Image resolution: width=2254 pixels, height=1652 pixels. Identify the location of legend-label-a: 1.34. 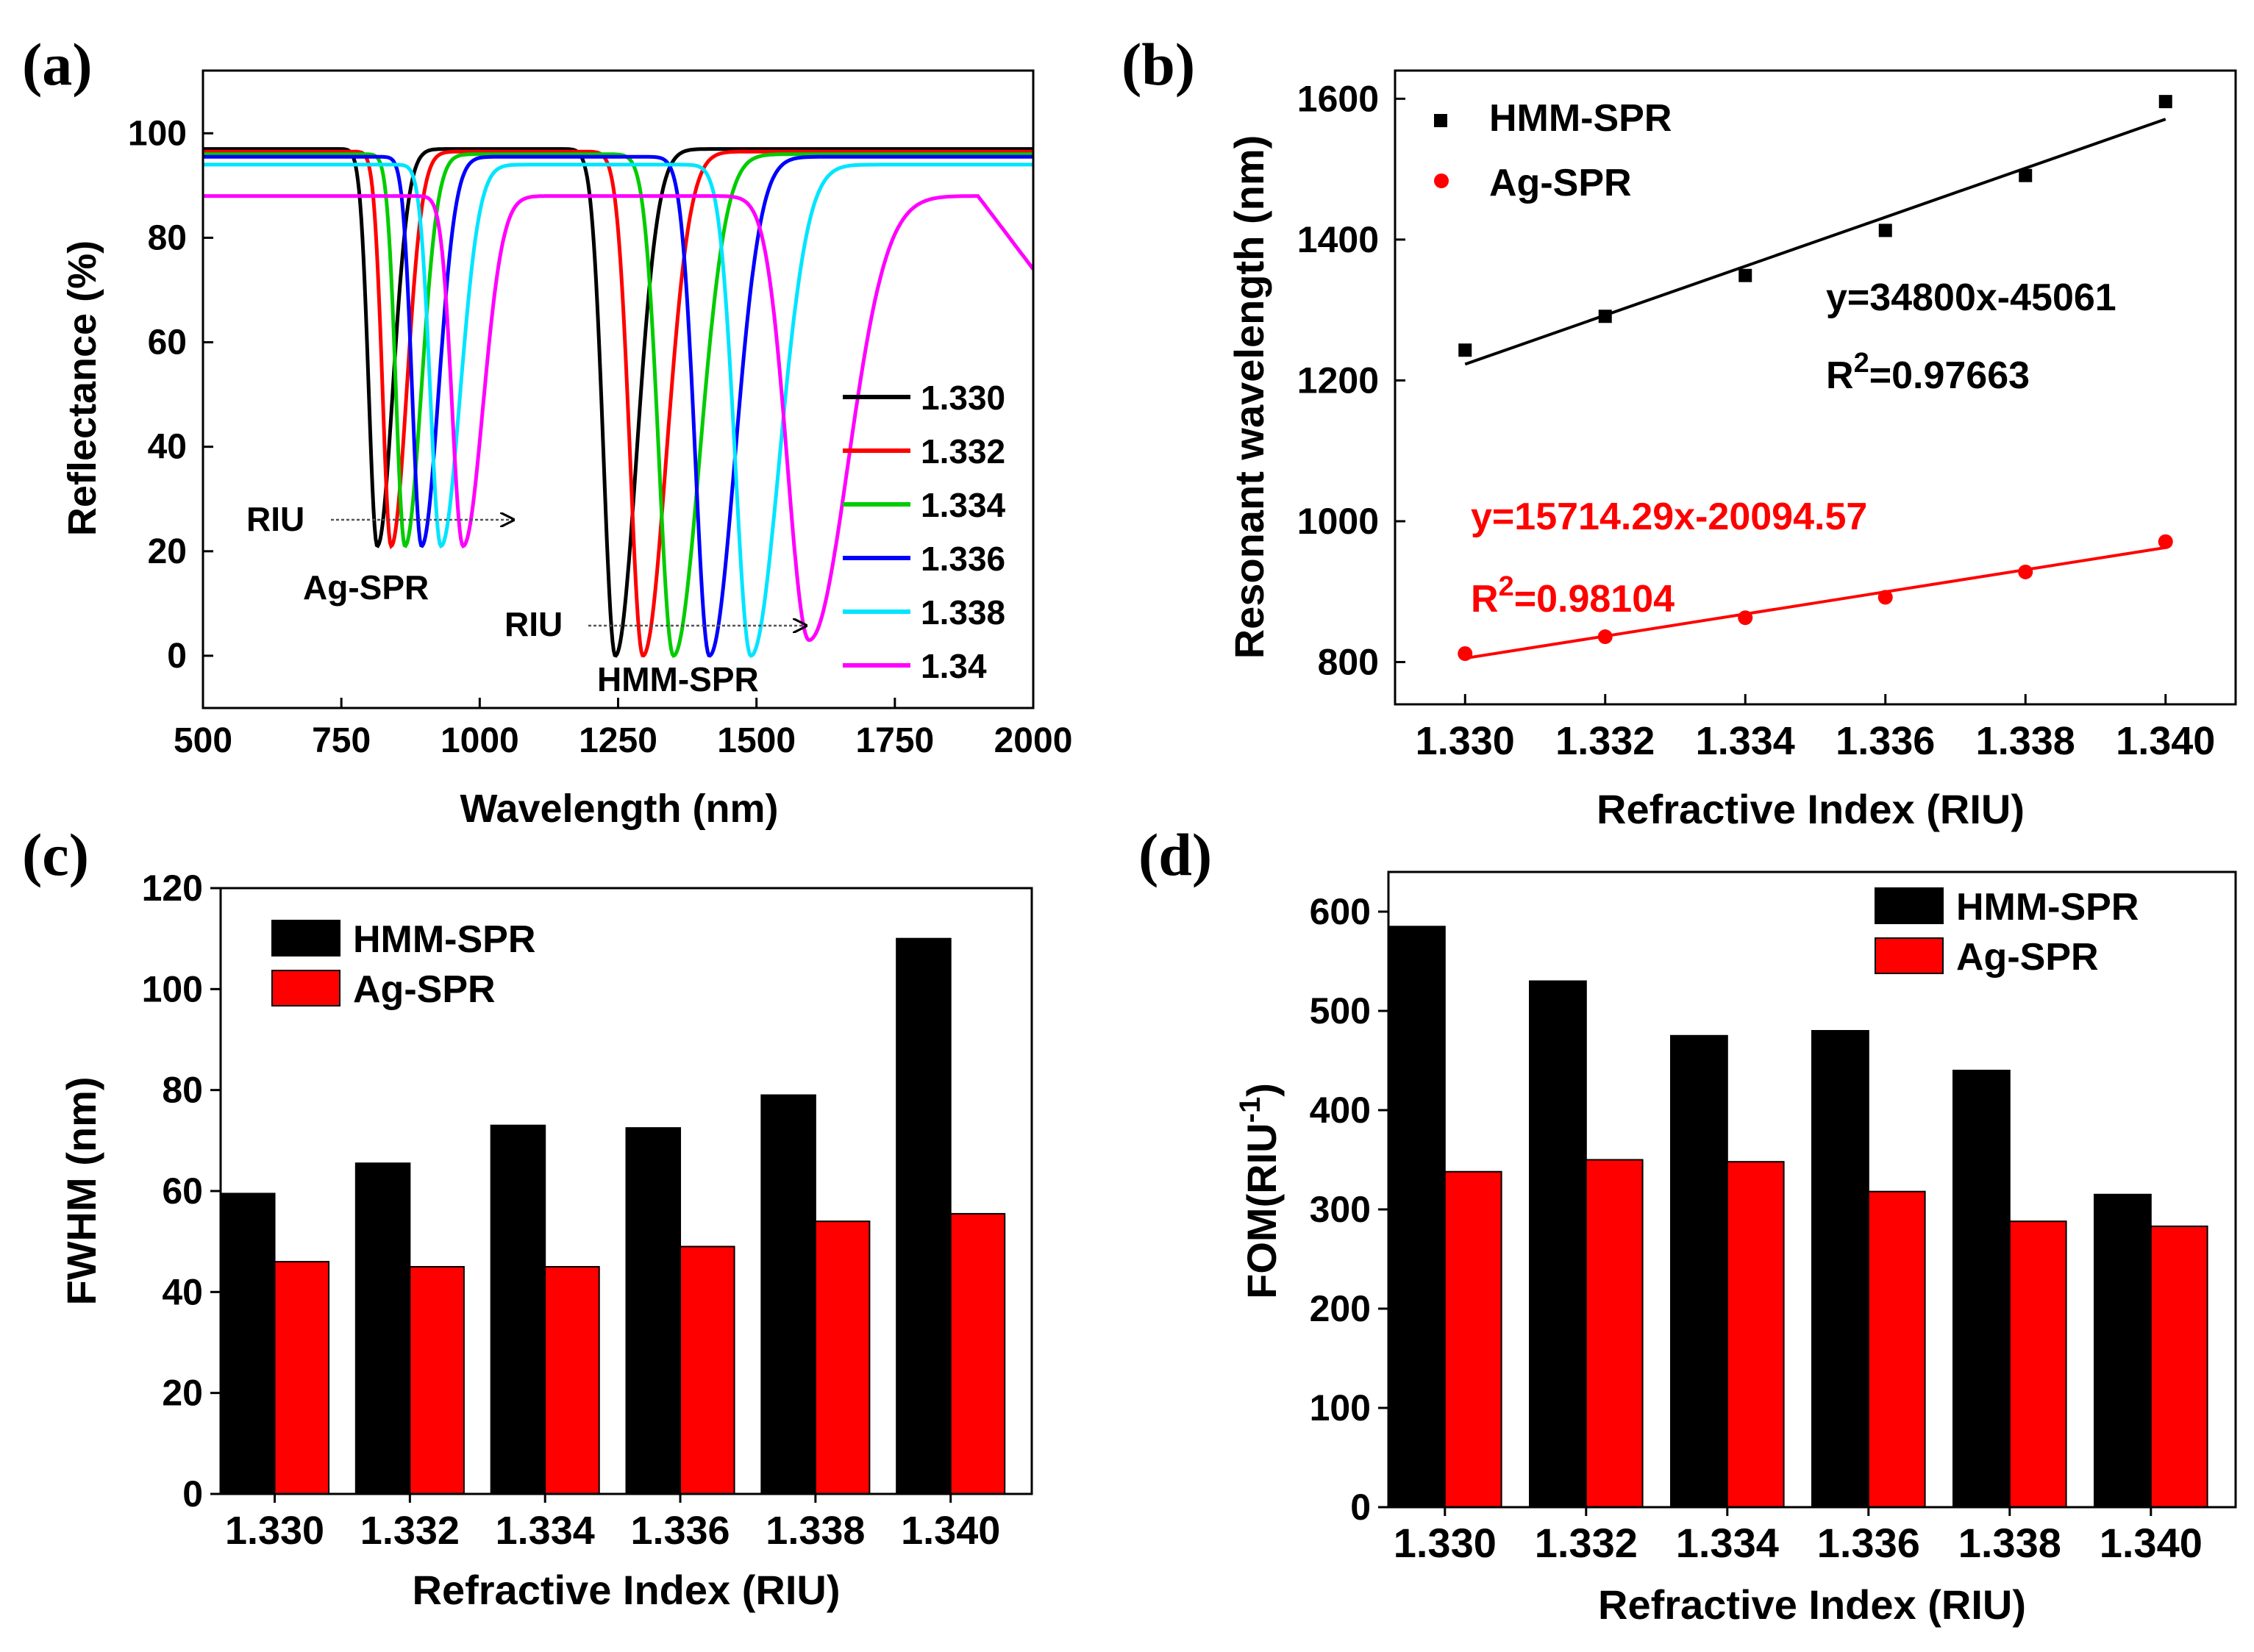
(954, 666).